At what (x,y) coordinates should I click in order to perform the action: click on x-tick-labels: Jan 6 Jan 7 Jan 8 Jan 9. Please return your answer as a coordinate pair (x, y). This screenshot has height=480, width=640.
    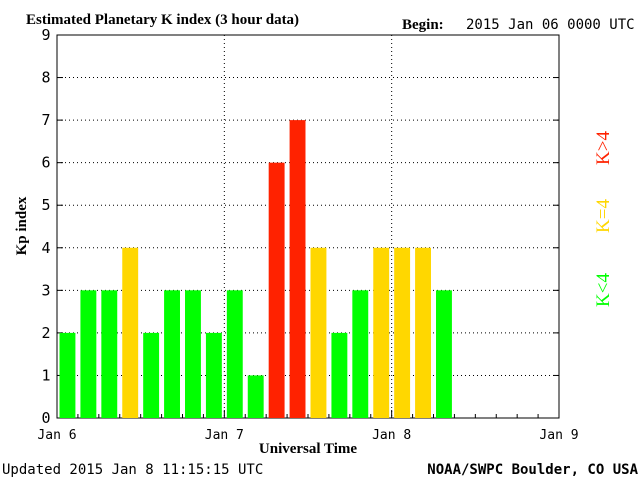
    Looking at the image, I should click on (307, 435).